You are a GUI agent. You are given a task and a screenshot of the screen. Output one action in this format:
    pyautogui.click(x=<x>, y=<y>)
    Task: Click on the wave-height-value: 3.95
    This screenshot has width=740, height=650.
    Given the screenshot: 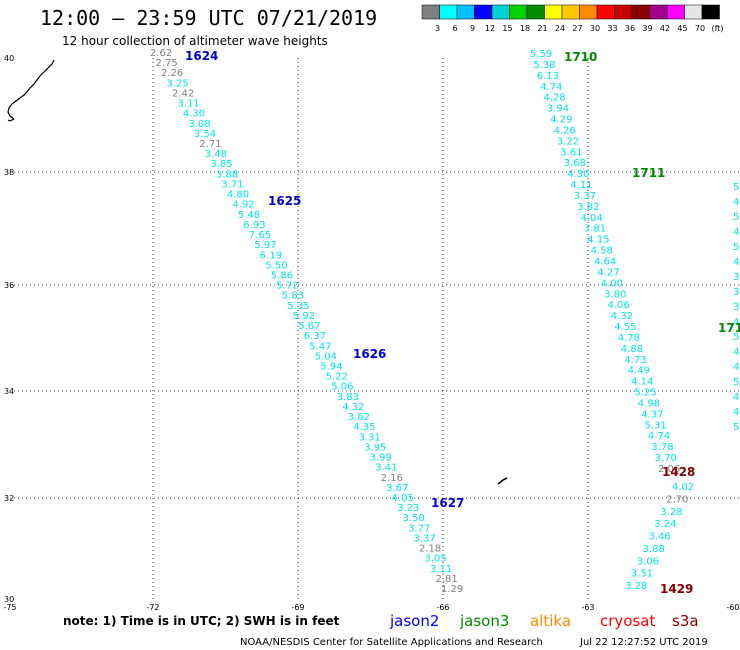 What is the action you would take?
    pyautogui.click(x=375, y=447)
    